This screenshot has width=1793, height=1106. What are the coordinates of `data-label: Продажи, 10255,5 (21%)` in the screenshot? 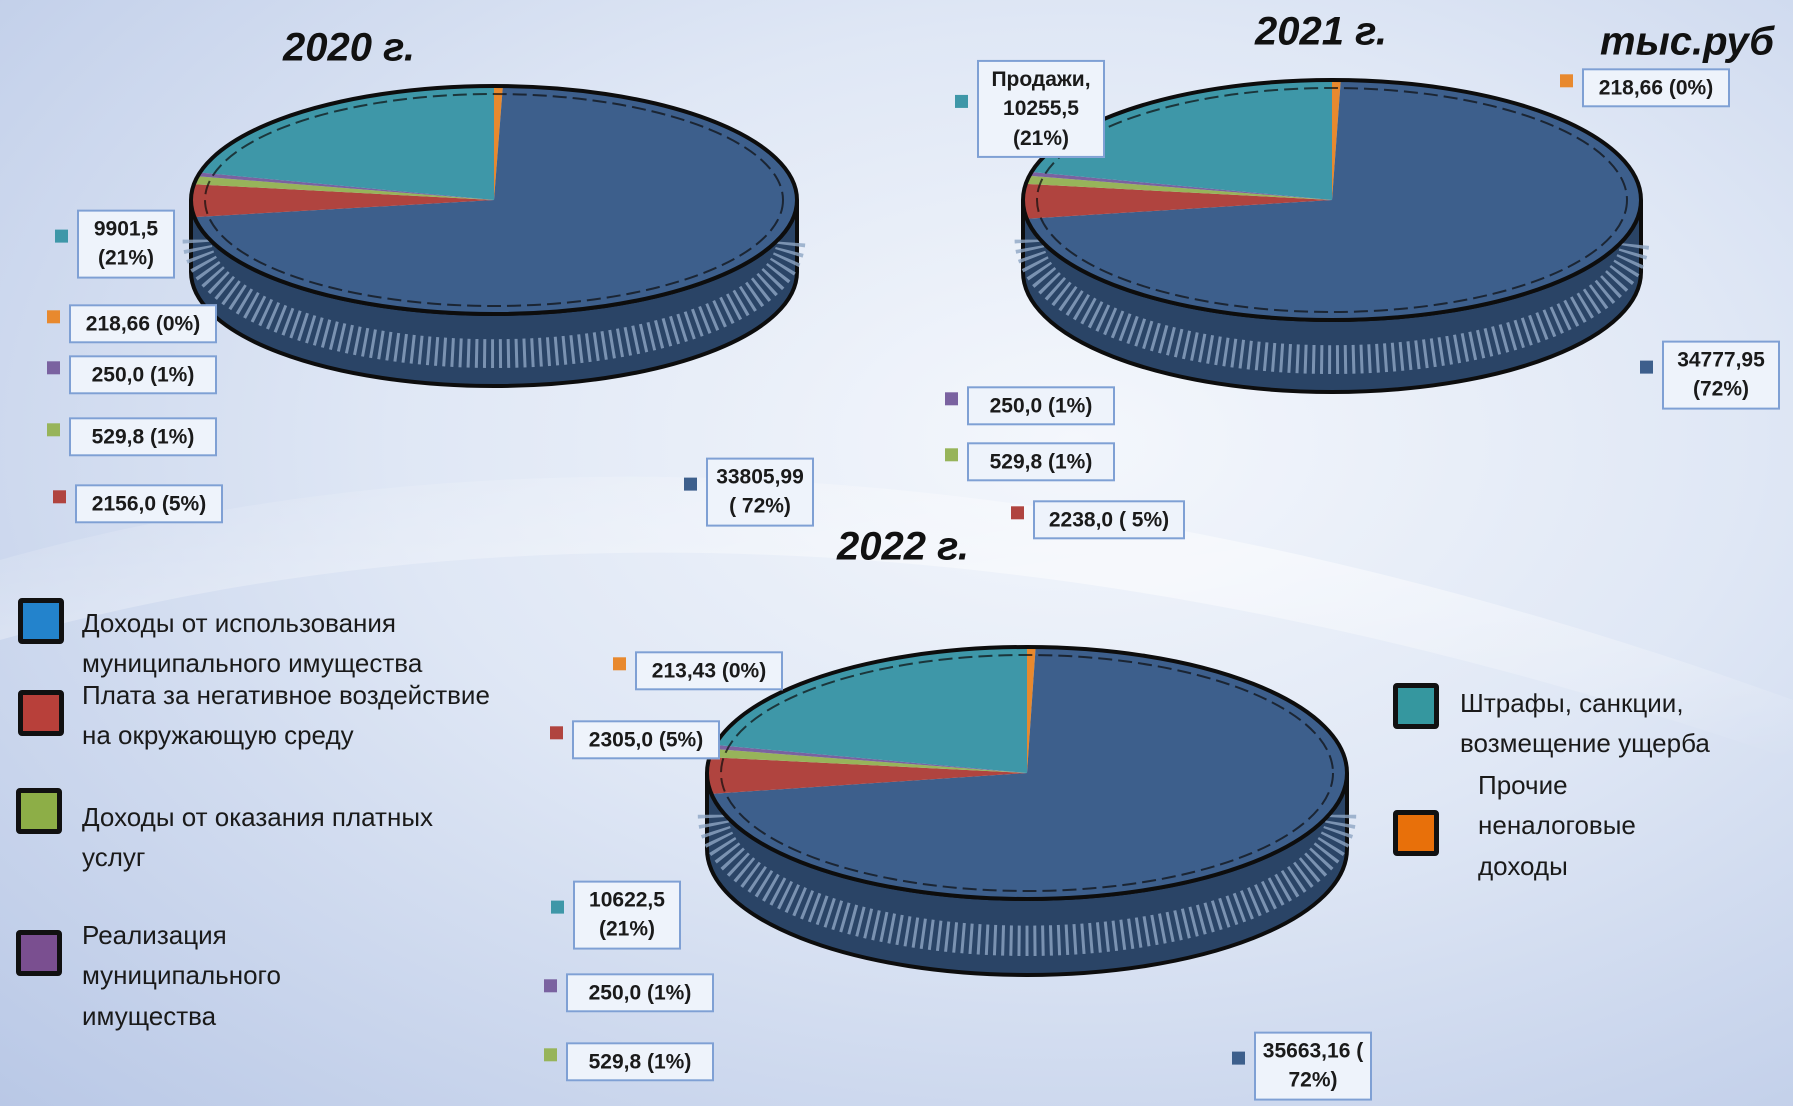 It's located at (1030, 109).